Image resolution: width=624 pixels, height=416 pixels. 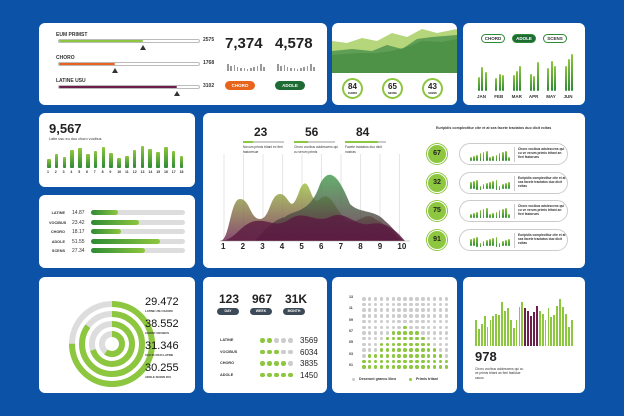 I want to click on period-button: WEEK, so click(x=261, y=311).